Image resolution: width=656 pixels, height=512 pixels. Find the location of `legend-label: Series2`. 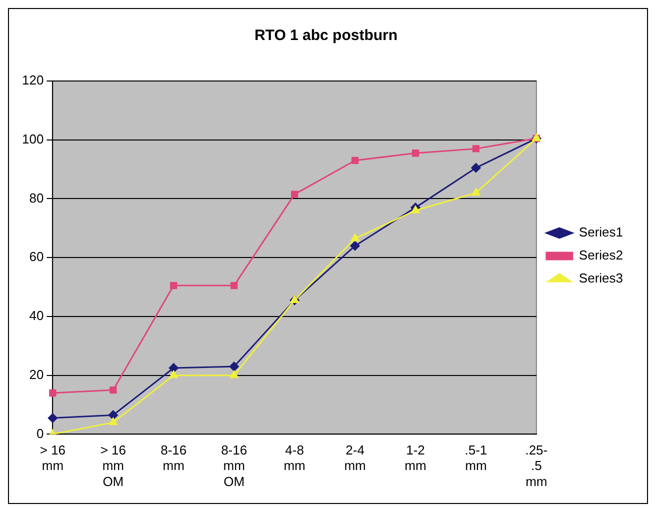

legend-label: Series2 is located at coordinates (600, 255).